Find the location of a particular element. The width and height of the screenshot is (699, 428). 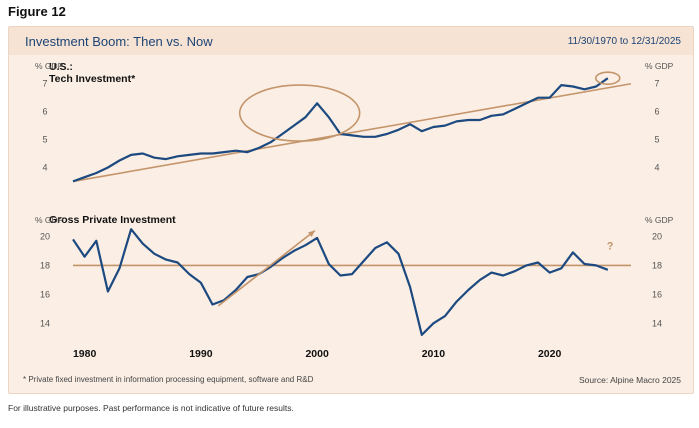

date-range: 11/30/1970 to 12/31/2025 is located at coordinates (624, 41).